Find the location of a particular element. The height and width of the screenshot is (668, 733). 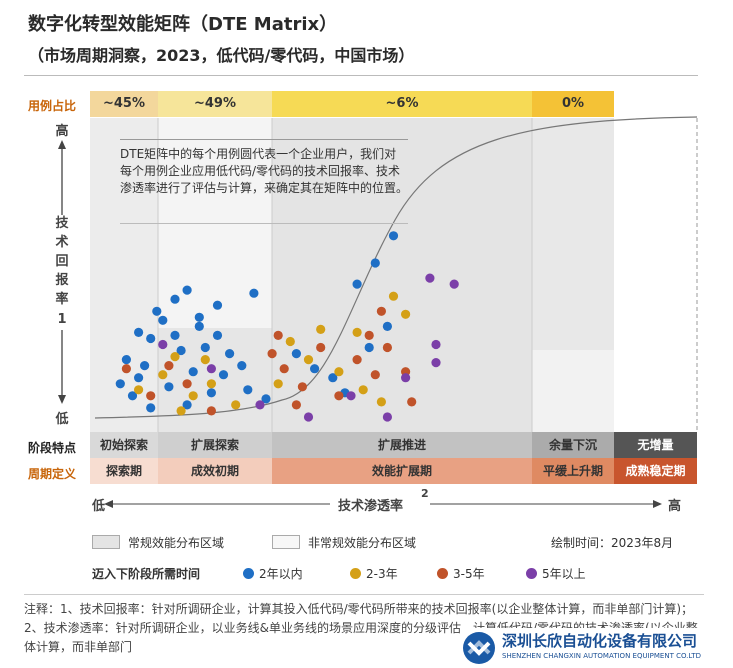

draw-time: 绘制时间：2023年8月 is located at coordinates (612, 543).